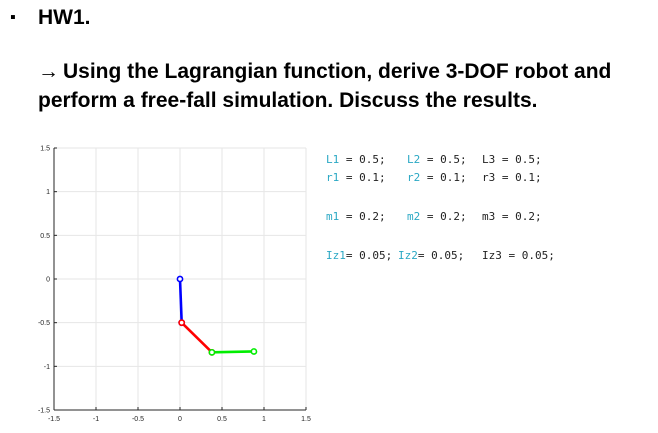 The height and width of the screenshot is (433, 658). What do you see at coordinates (180, 419) in the screenshot?
I see `x-tick-label: 0` at bounding box center [180, 419].